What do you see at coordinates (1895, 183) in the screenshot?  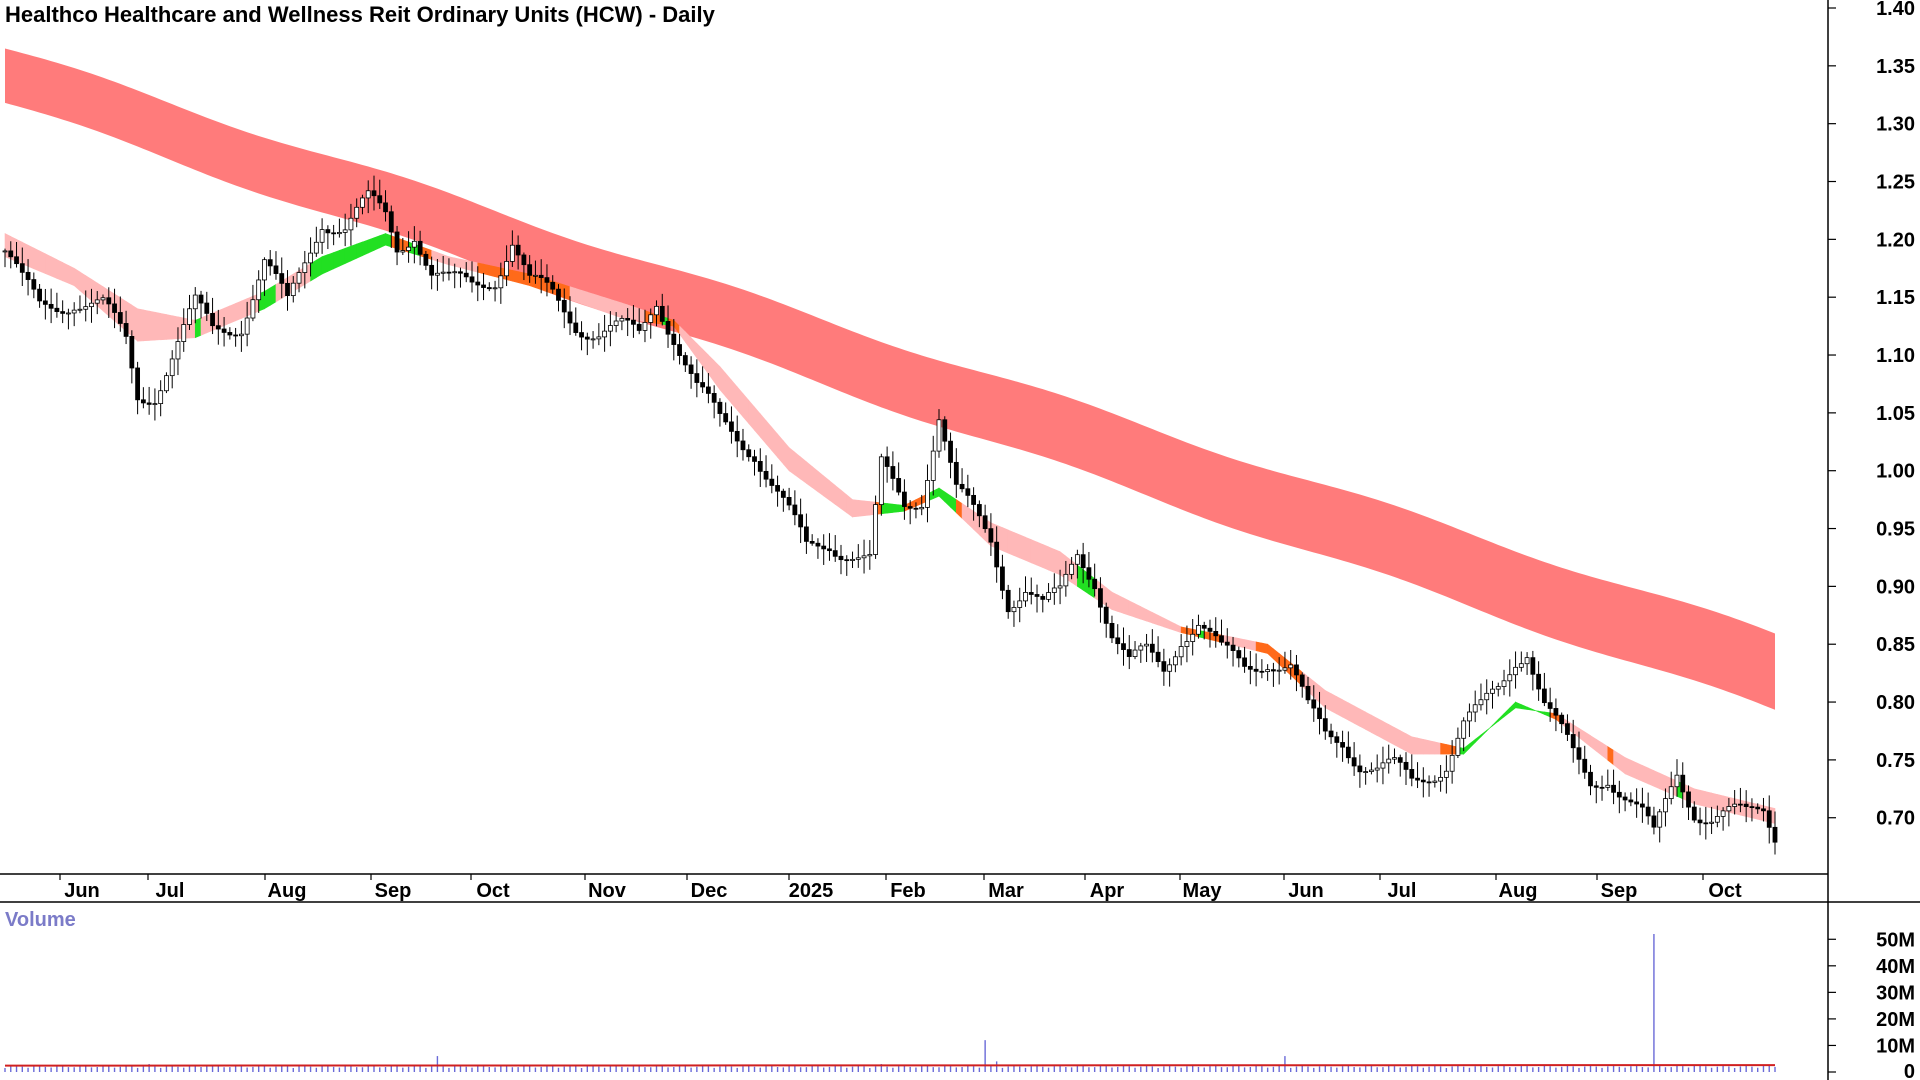 I see `price-tick-label: 1.25` at bounding box center [1895, 183].